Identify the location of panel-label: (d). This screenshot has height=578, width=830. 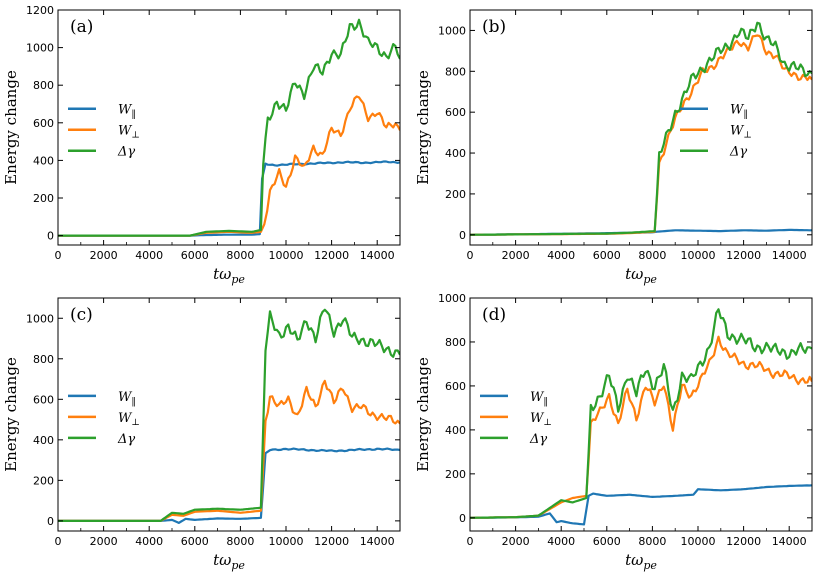
(494, 315).